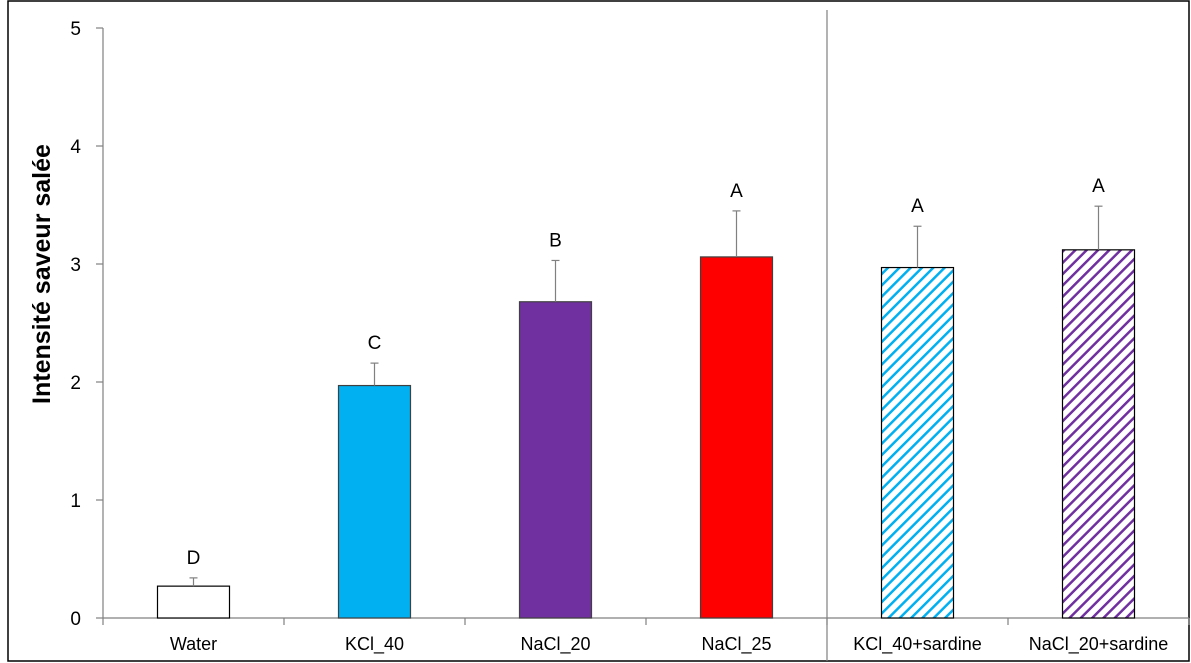 The width and height of the screenshot is (1191, 663). What do you see at coordinates (736, 644) in the screenshot?
I see `category-label: NaCl_25` at bounding box center [736, 644].